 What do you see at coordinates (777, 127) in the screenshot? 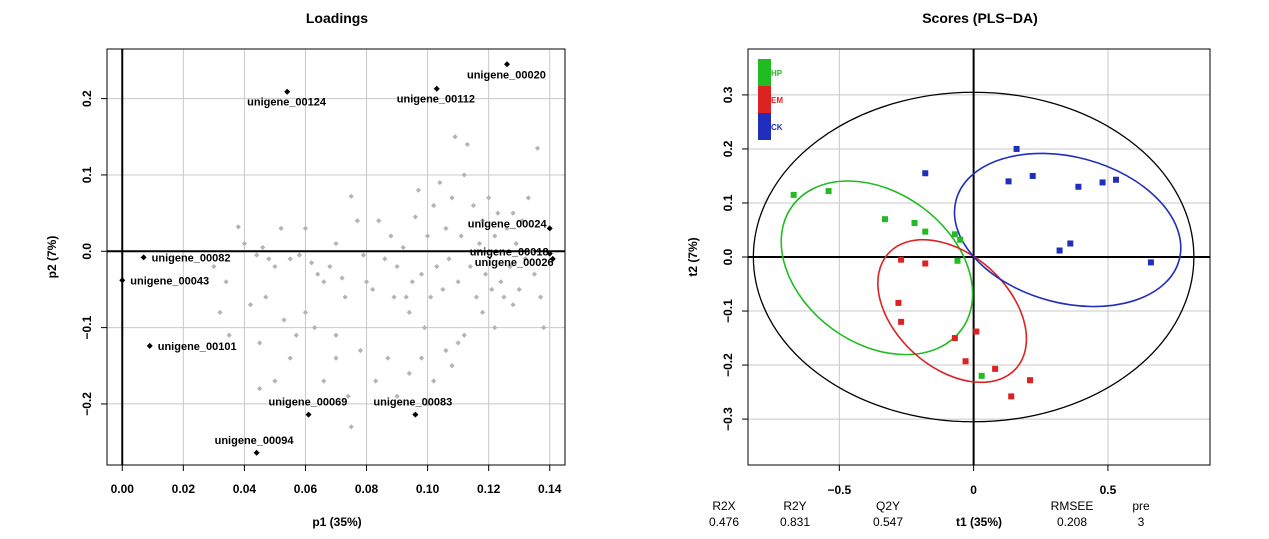
I see `legend-label: CK` at bounding box center [777, 127].